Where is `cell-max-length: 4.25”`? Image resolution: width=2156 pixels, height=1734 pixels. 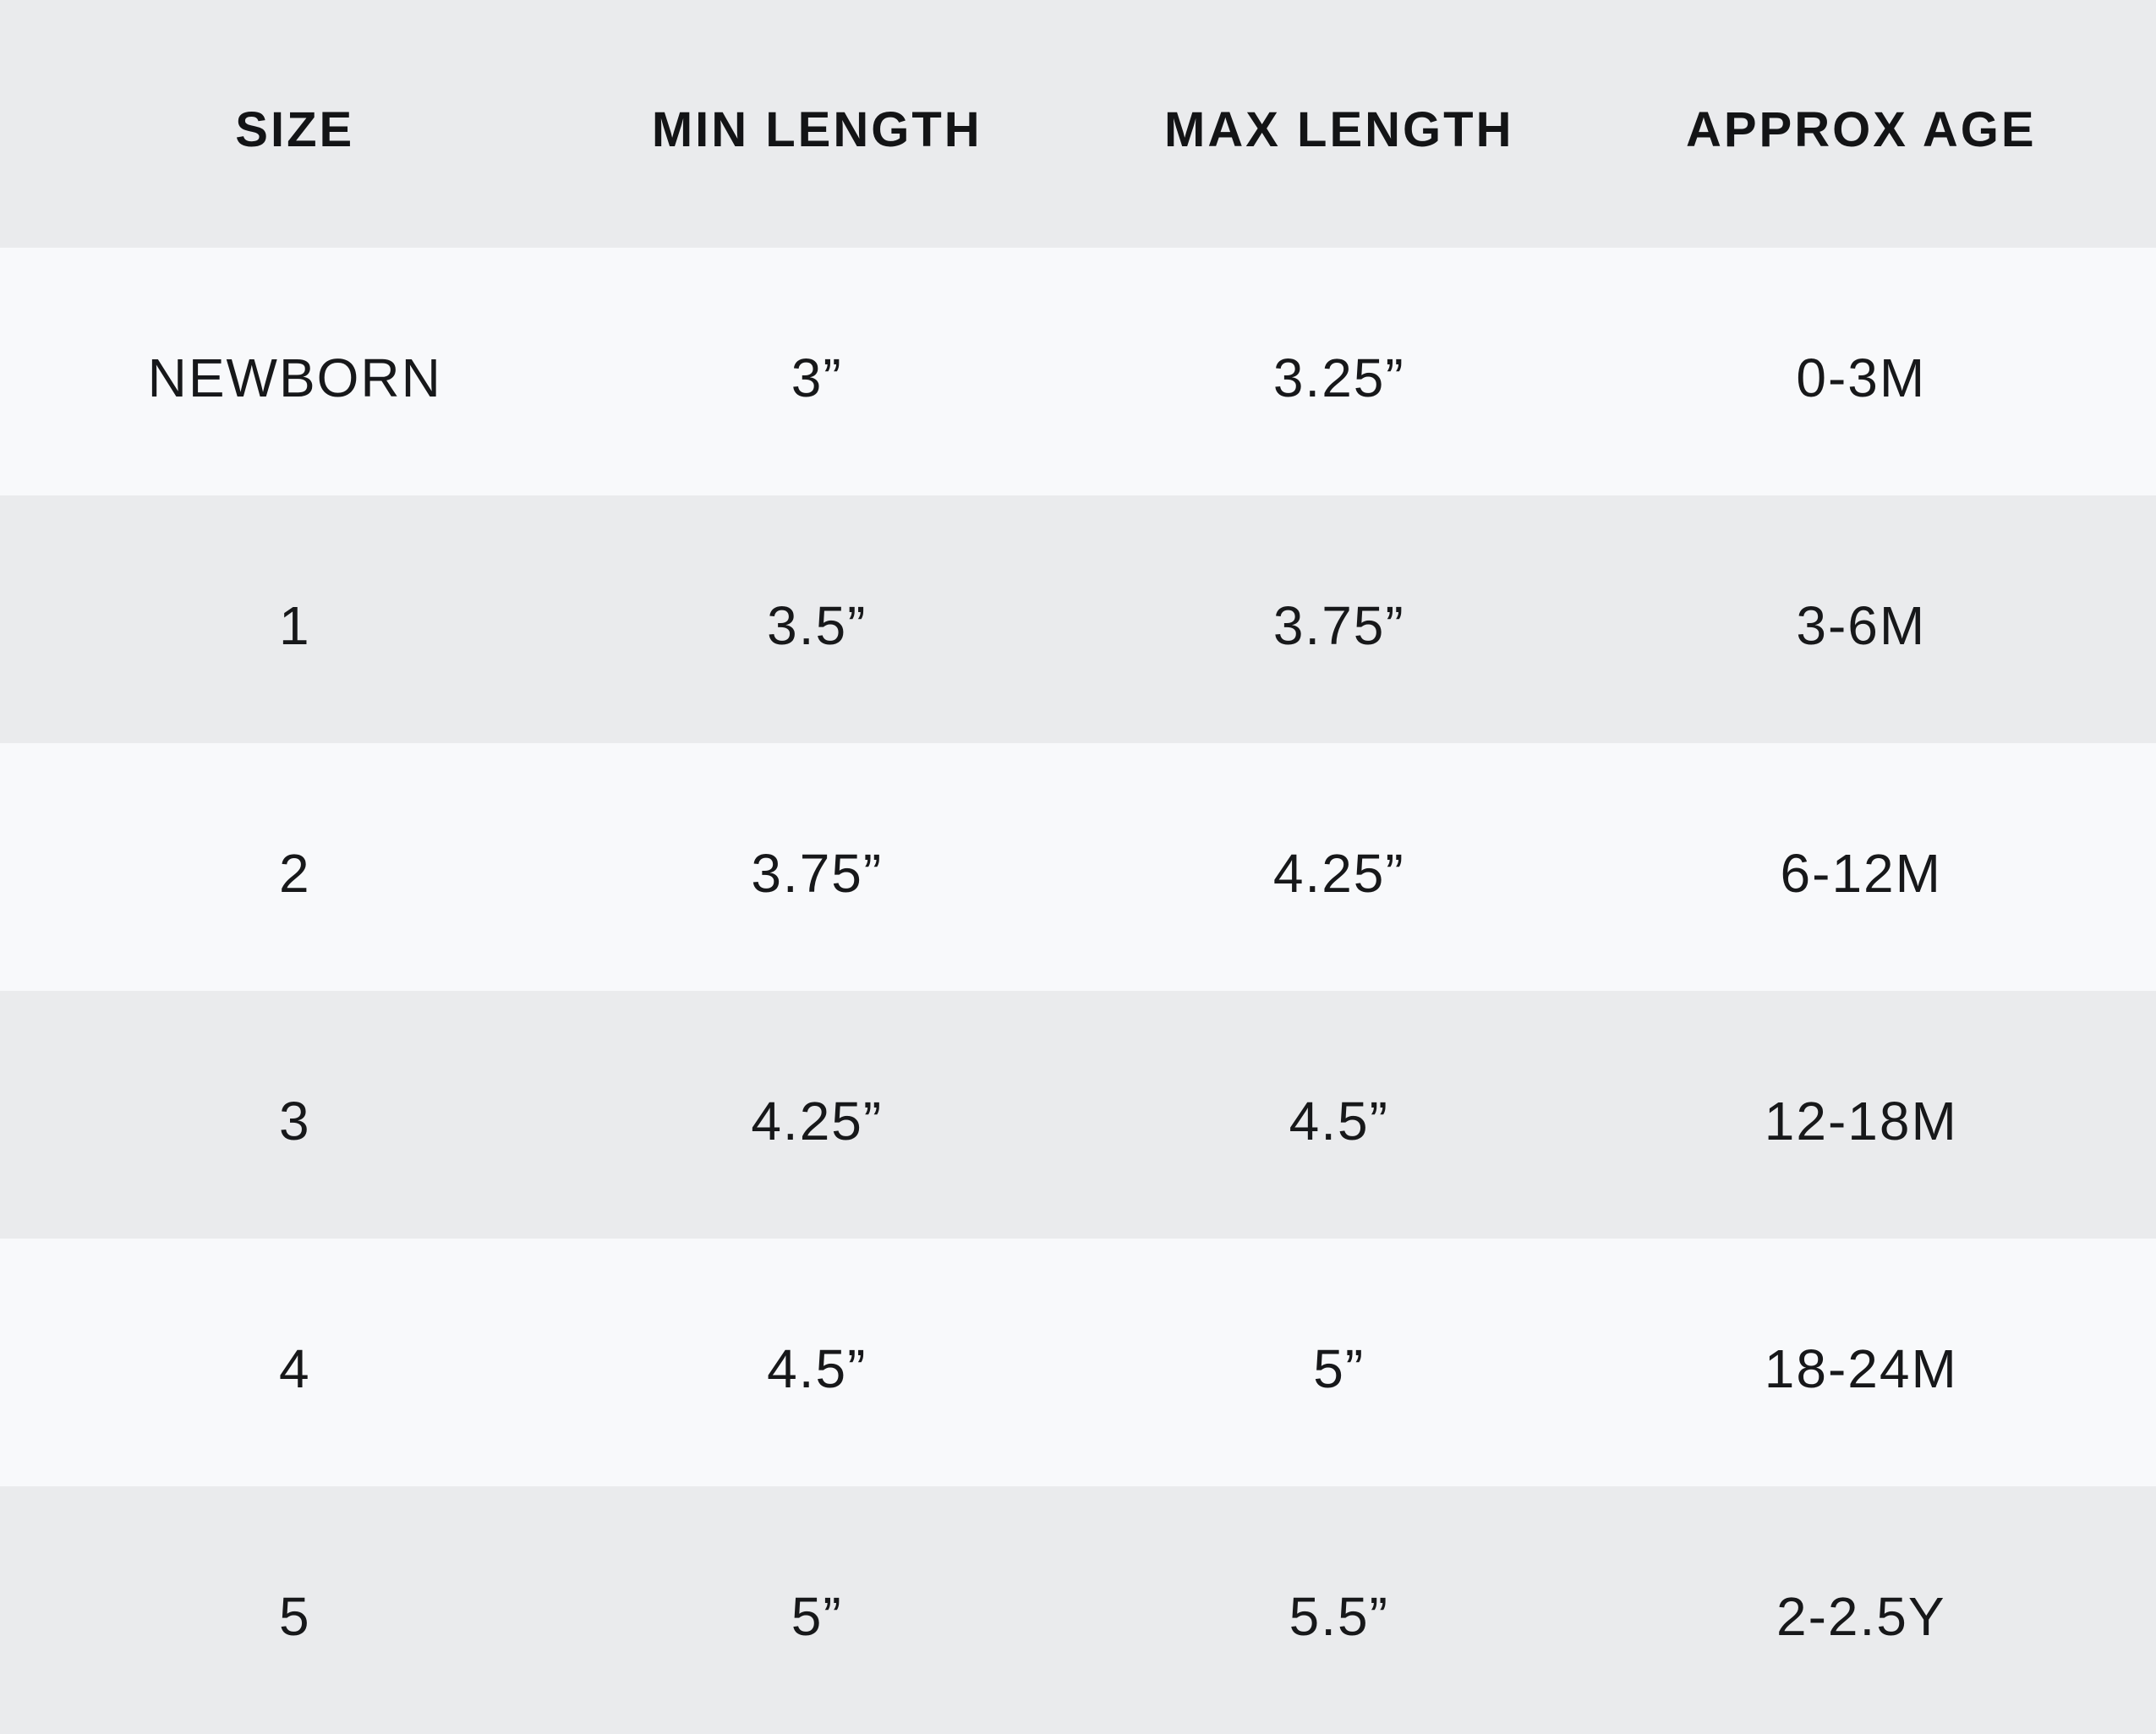 cell-max-length: 4.25” is located at coordinates (1338, 873).